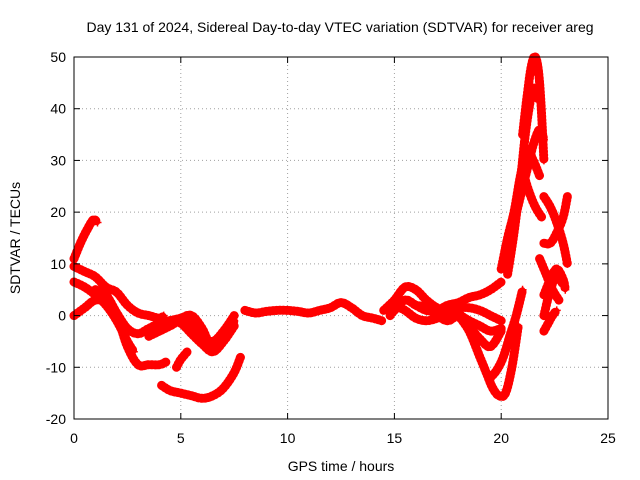 The width and height of the screenshot is (640, 480). What do you see at coordinates (395, 438) in the screenshot?
I see `x-tick-label: 15` at bounding box center [395, 438].